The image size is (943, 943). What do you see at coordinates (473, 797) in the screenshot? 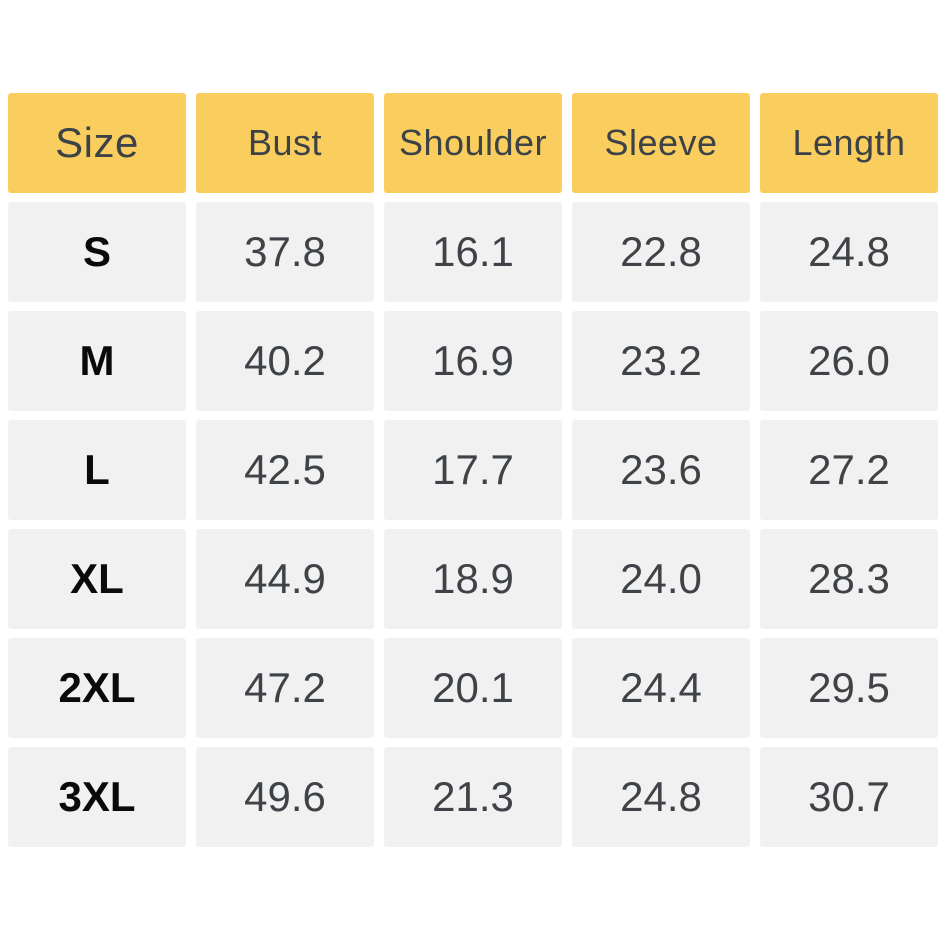
I see `shoulder-cell: 21.3` at bounding box center [473, 797].